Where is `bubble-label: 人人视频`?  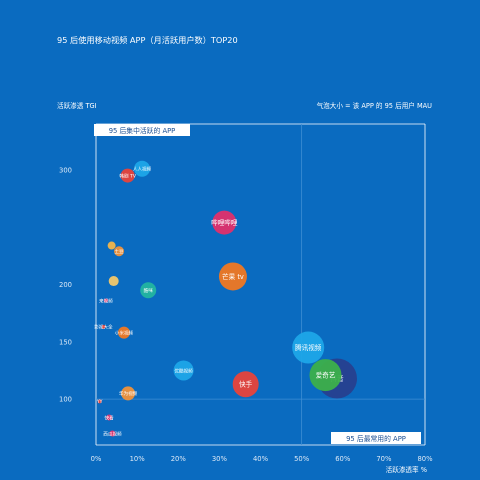
bubble-label: 人人视频 is located at coordinates (142, 169).